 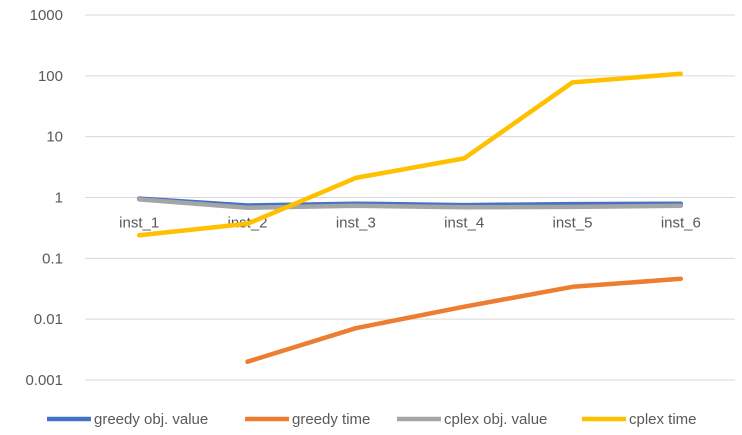 I want to click on x-tick-label: inst_3, so click(x=356, y=223).